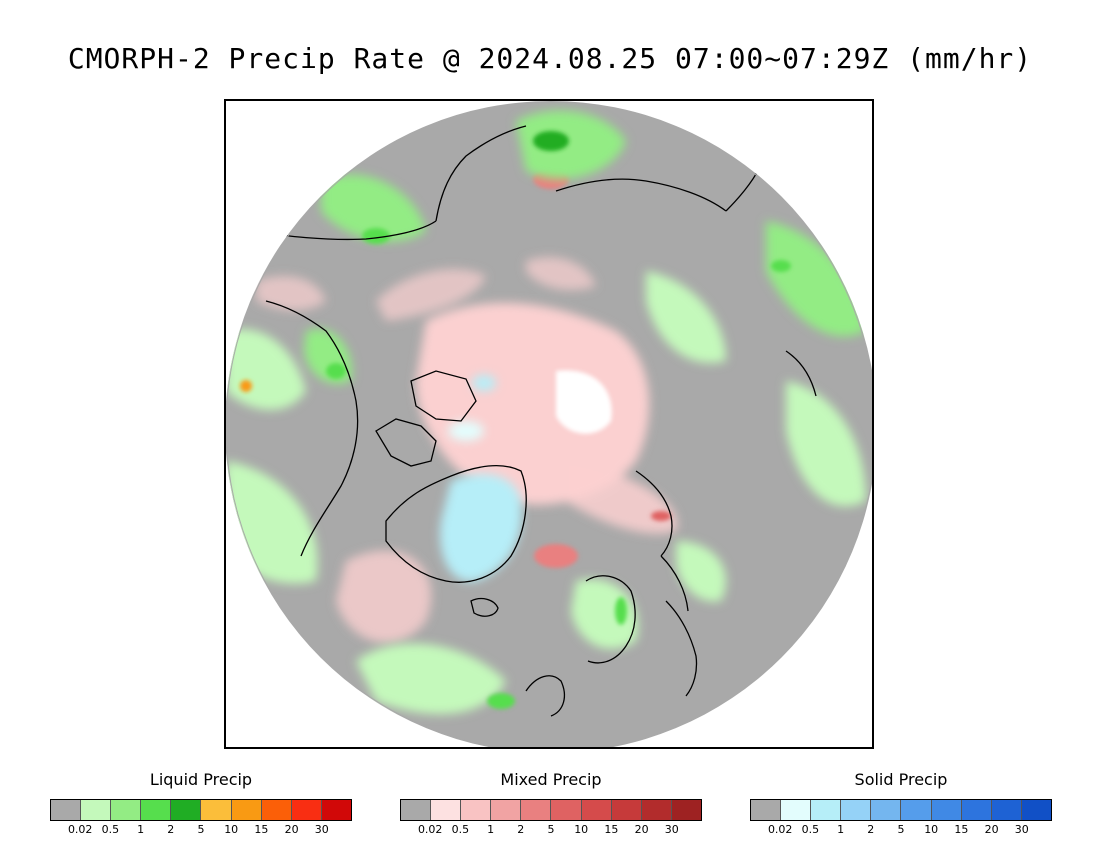 The height and width of the screenshot is (850, 1100). I want to click on legend-mixed: Mixed Precip 0.02 0.5 1 2 5 10 15 20 30, so click(551, 803).